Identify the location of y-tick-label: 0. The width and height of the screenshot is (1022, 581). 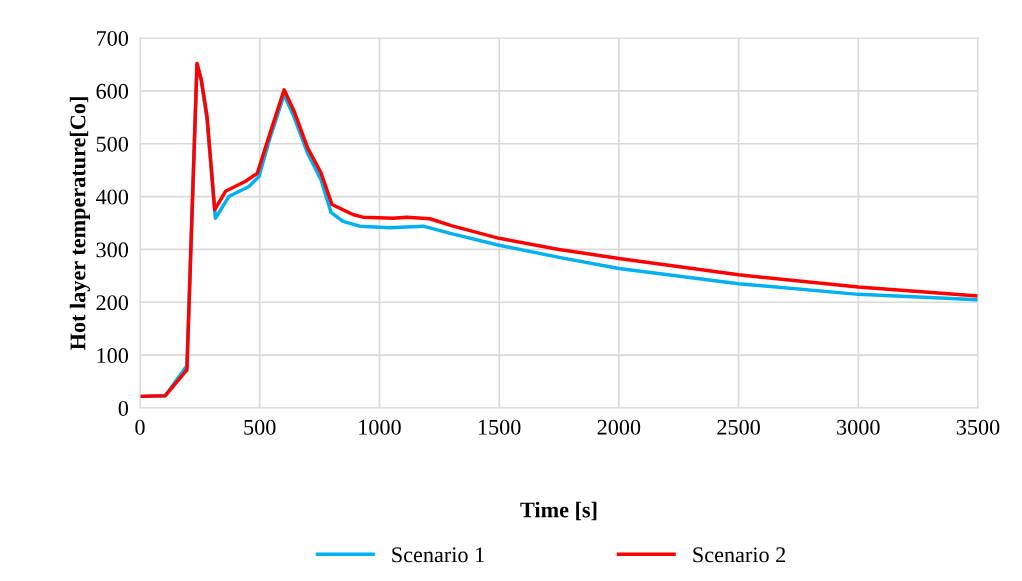
(123, 408).